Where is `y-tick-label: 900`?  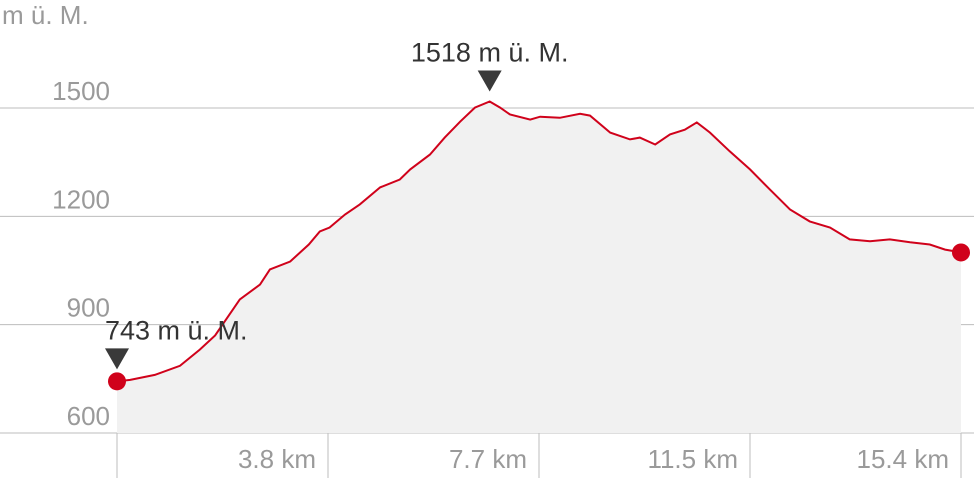 y-tick-label: 900 is located at coordinates (88, 308).